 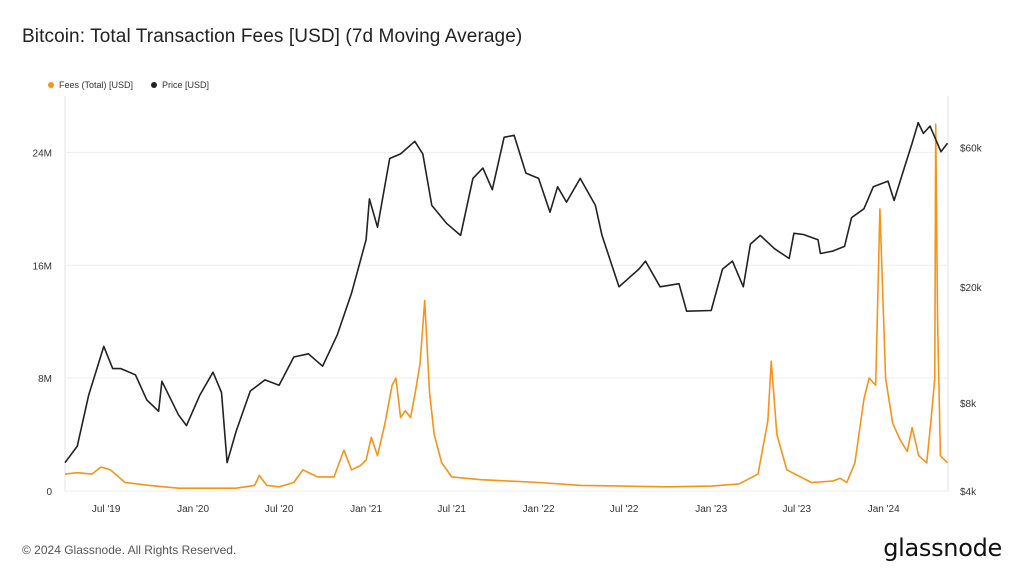 I want to click on glassnode-logo: glassnode, so click(x=942, y=548).